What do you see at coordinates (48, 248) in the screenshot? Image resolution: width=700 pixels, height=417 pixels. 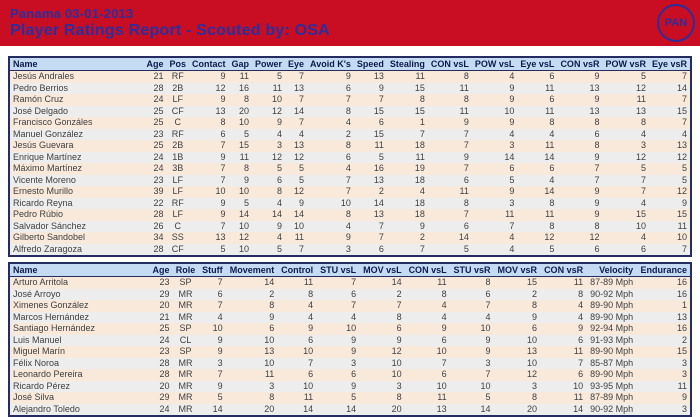 I see `player-name-link: Alfredo Zaragoza` at bounding box center [48, 248].